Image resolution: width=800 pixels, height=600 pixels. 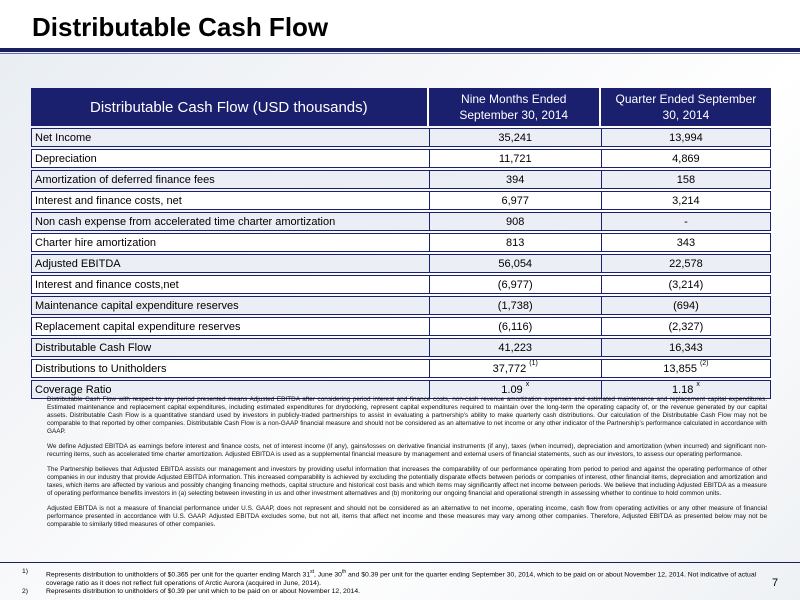 I want to click on nine-months-value: 35,241, so click(x=514, y=137).